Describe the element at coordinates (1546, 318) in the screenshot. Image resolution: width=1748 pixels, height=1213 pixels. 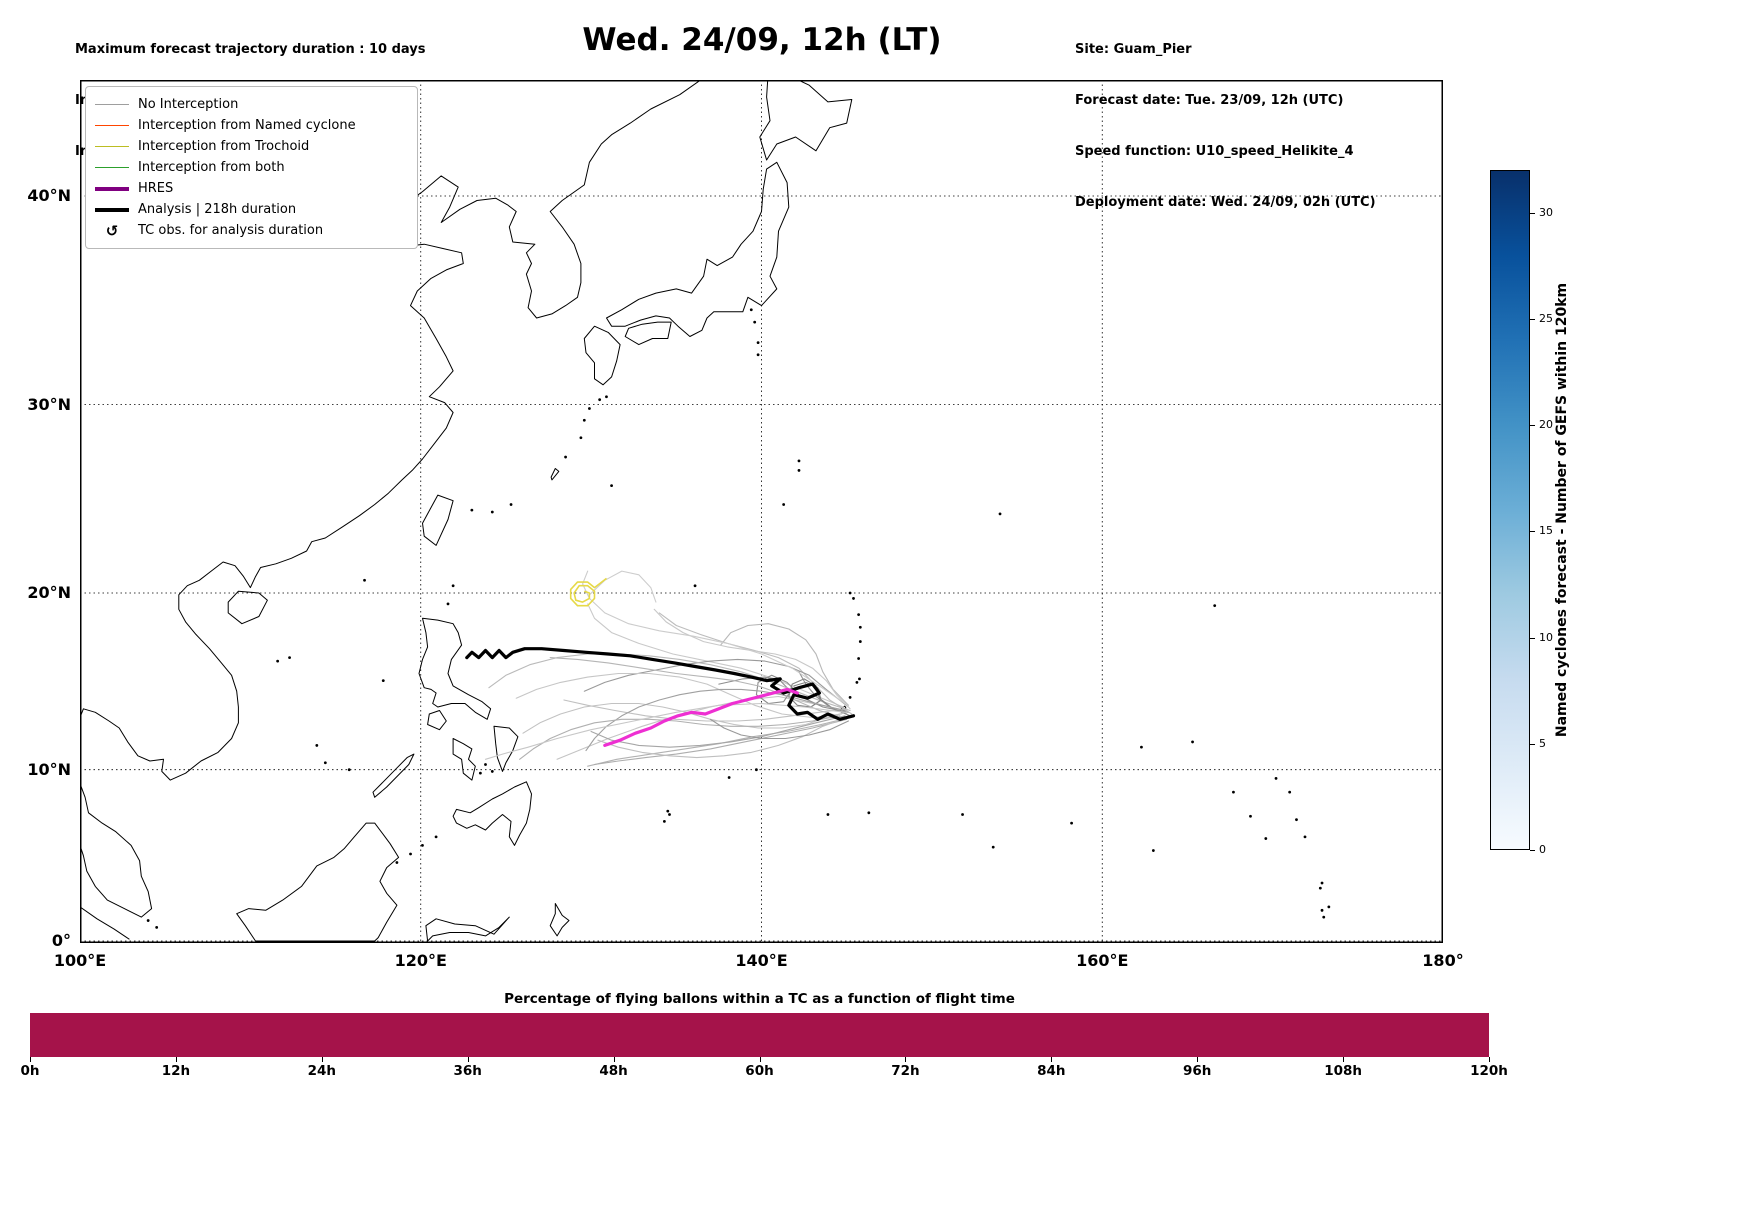
I see `colorbar-tick-label: 25` at that location.